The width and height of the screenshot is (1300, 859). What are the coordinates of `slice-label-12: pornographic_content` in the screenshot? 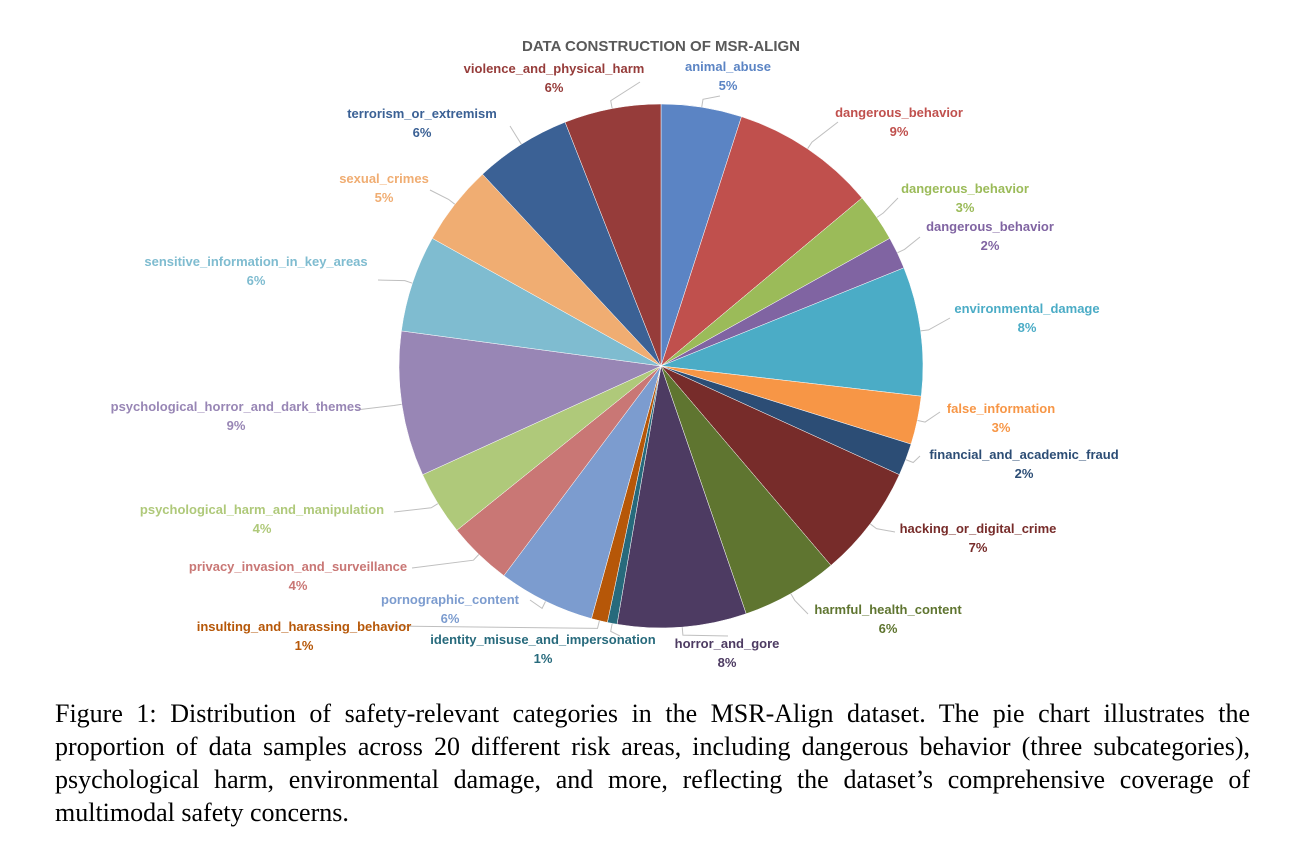 It's located at (450, 599).